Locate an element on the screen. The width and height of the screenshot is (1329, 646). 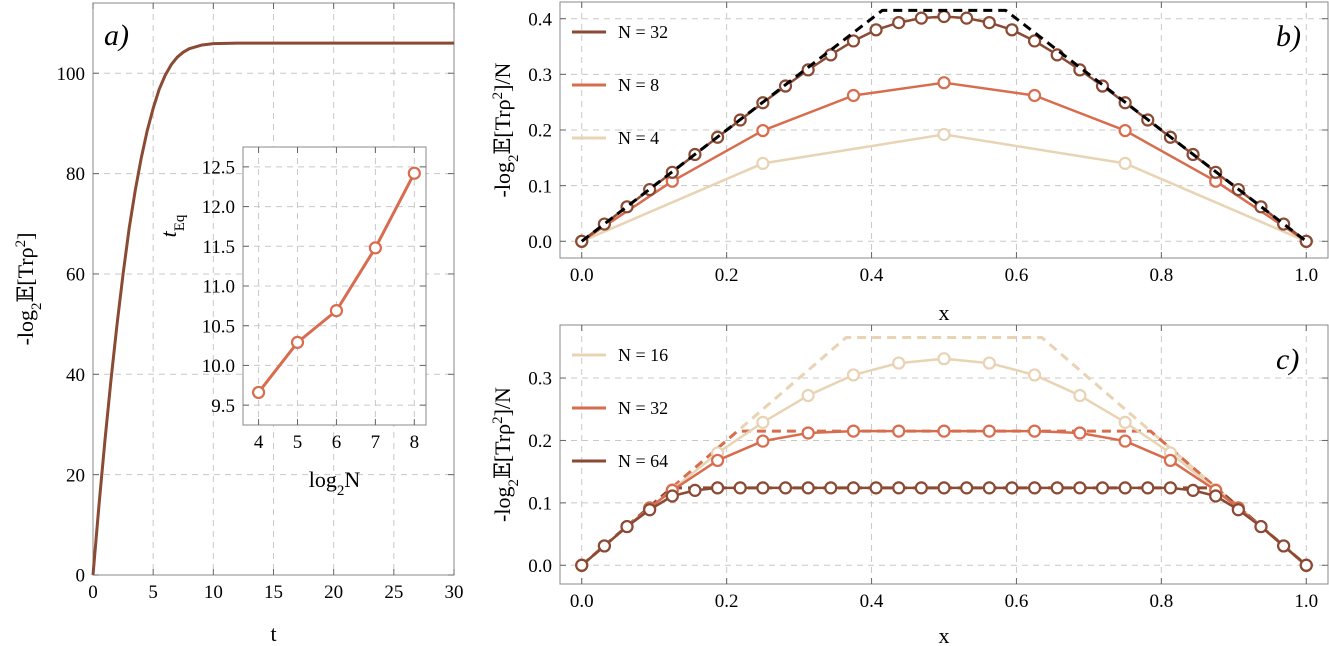
inset-x-axis-label: log2N is located at coordinates (335, 483).